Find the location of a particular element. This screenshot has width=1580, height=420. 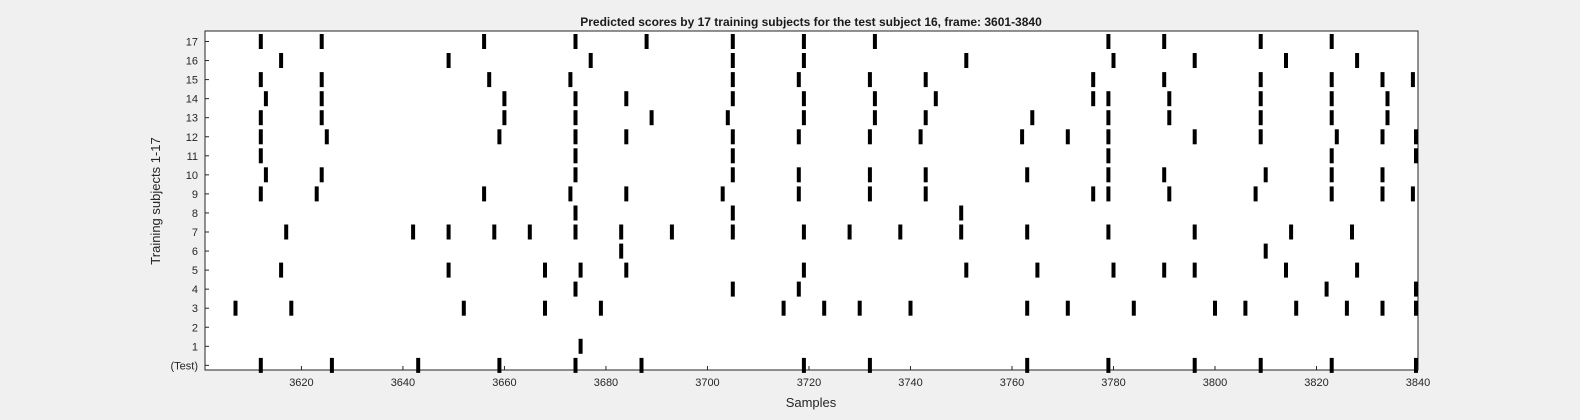

x-tick-label: 3620 is located at coordinates (301, 383).